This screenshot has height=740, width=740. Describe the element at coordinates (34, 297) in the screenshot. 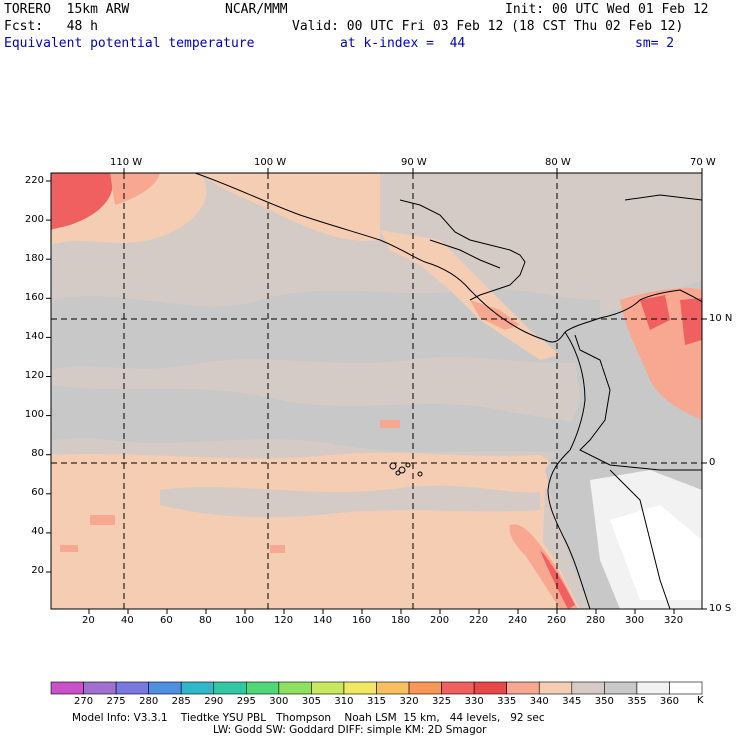

I see `y-label: 160` at that location.